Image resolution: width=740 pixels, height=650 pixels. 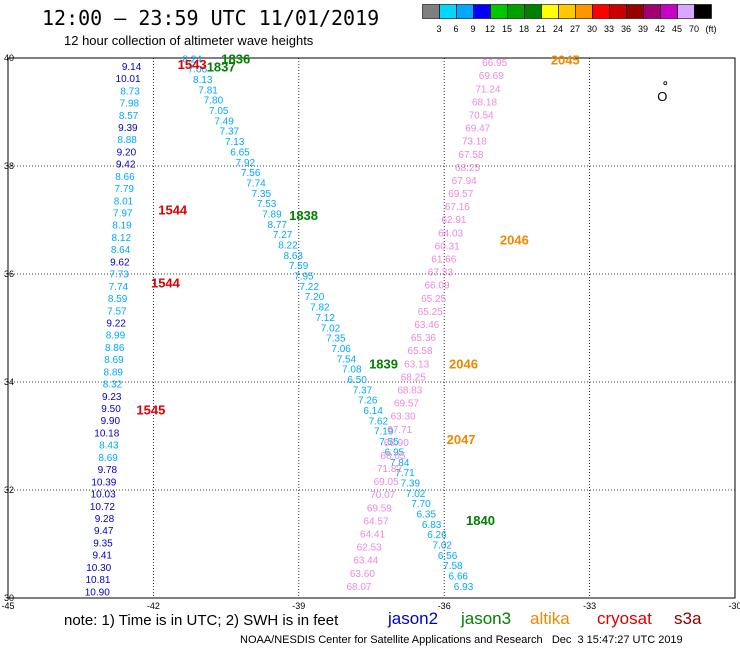 I want to click on wave-height-value: 61.66, so click(x=443, y=260).